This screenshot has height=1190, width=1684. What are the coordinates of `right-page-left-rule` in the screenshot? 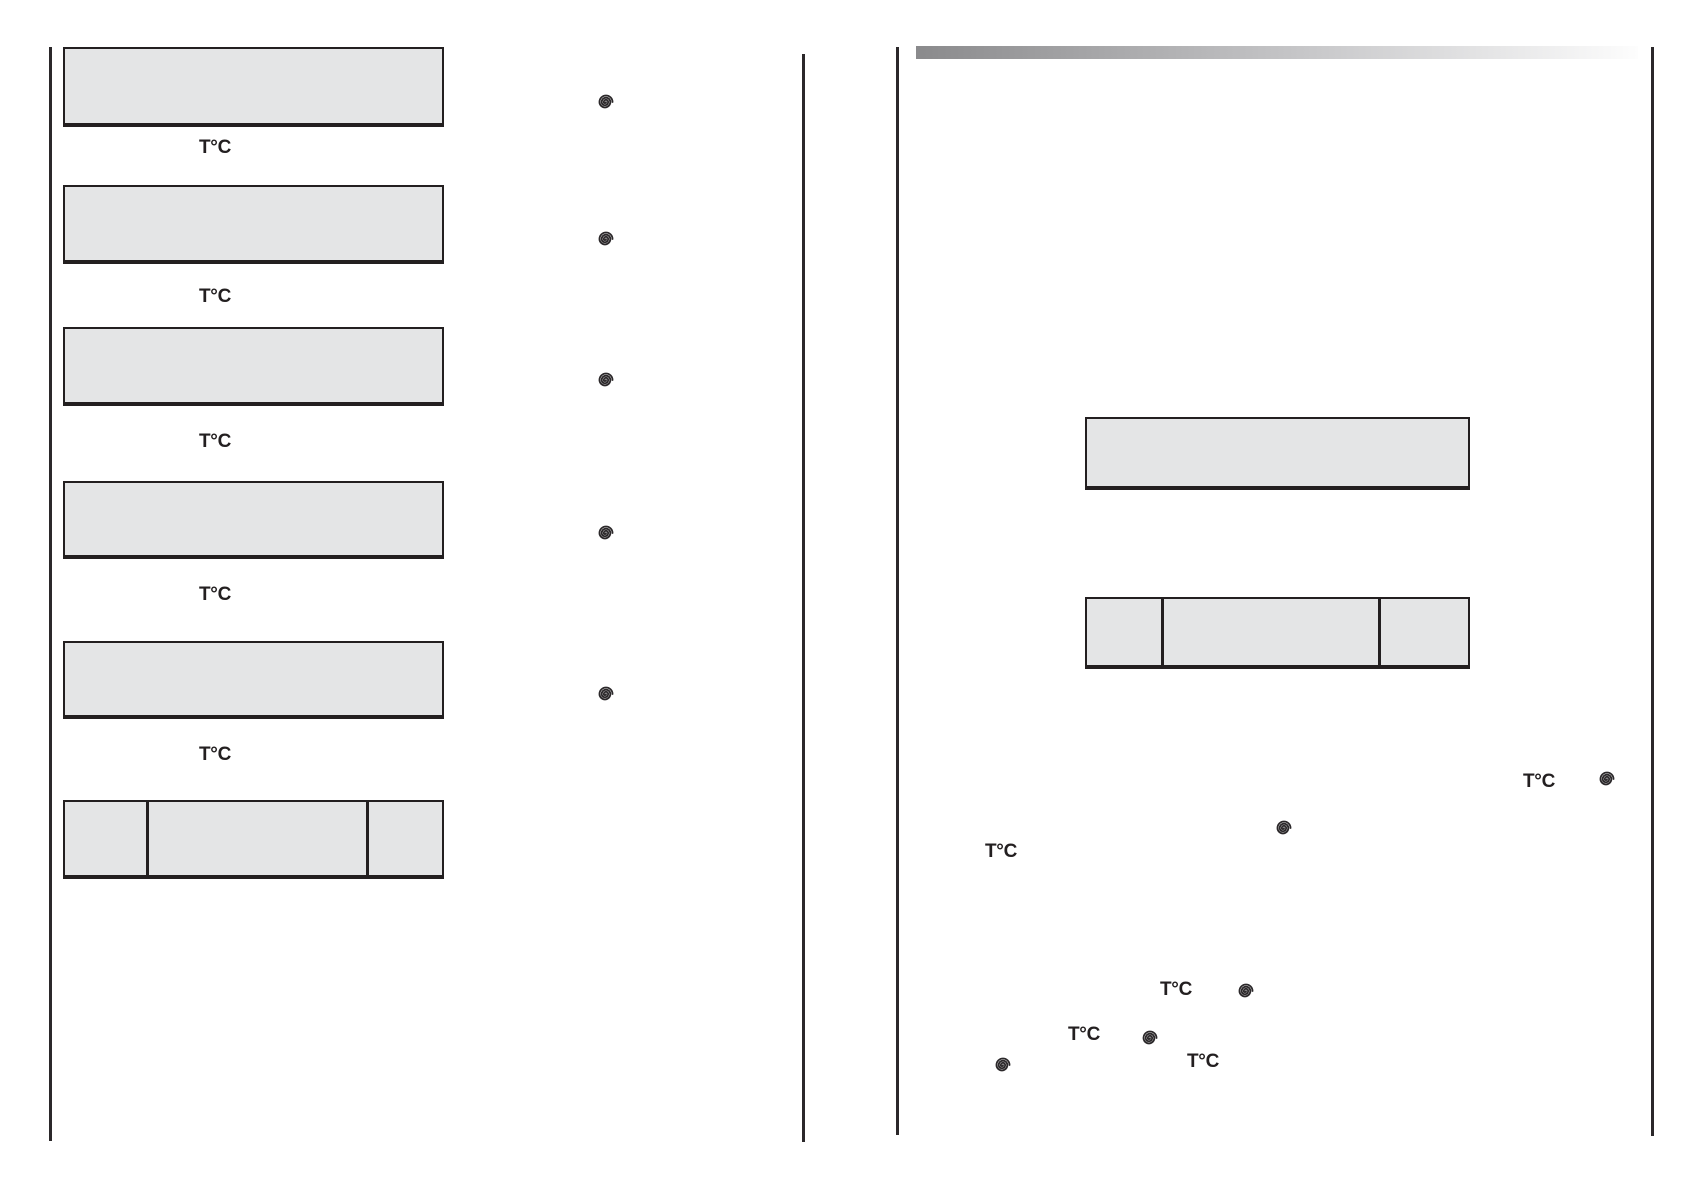 It's located at (897, 591).